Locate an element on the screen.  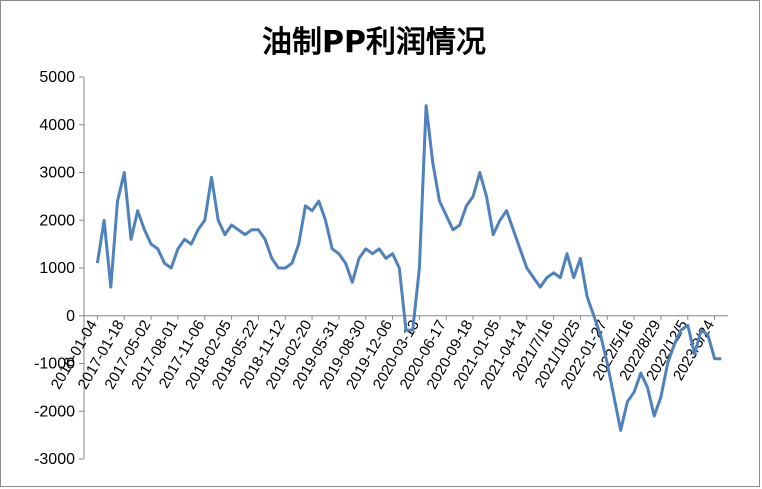
y-tick-label: -2000 is located at coordinates (54, 411).